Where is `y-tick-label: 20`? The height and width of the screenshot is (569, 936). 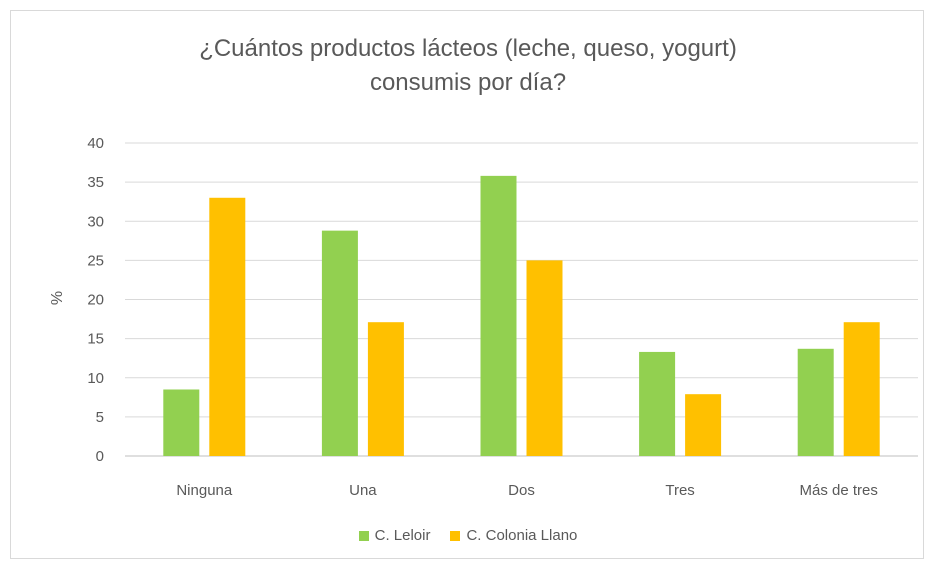
y-tick-label: 20 is located at coordinates (95, 300).